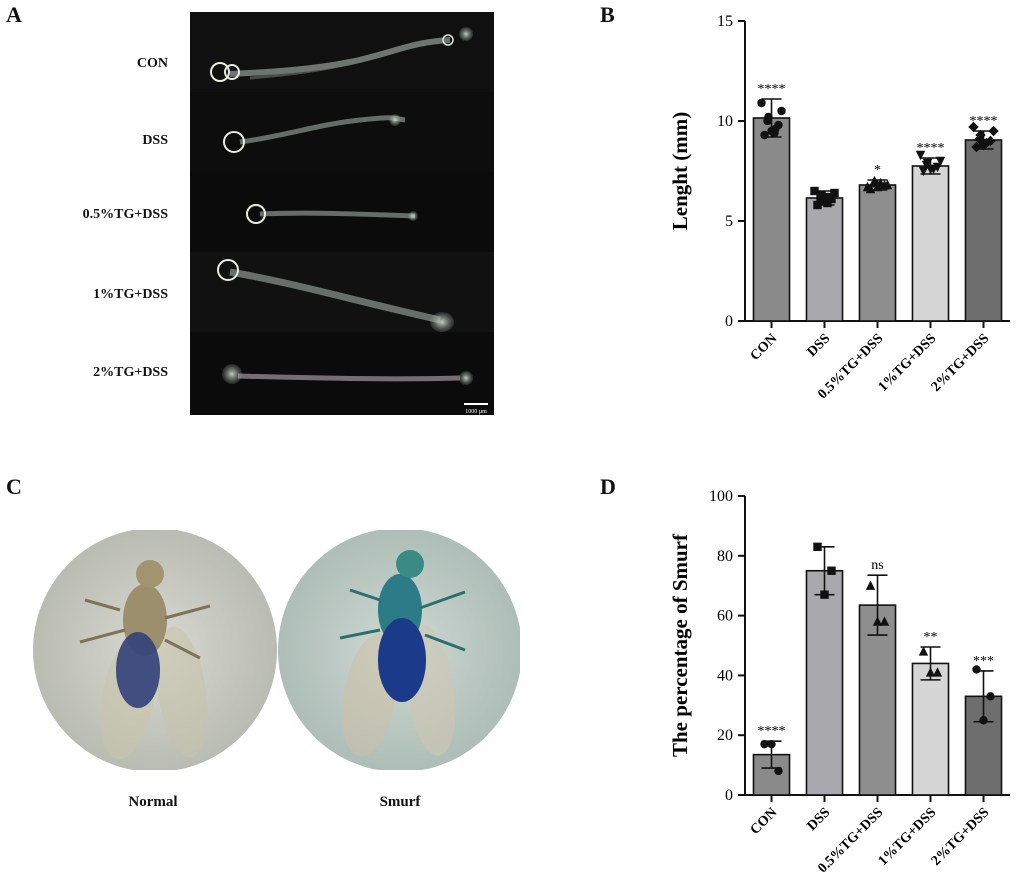  I want to click on gut-con, so click(341, 54).